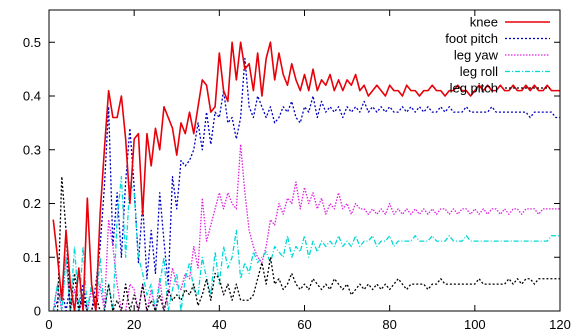  I want to click on legend-label: knee, so click(484, 22).